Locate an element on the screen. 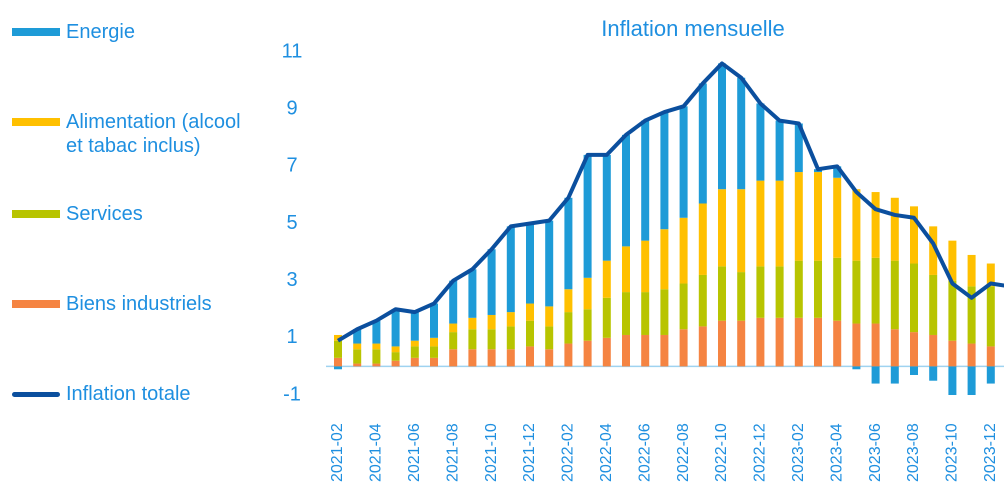 The image size is (1004, 484). legend-label: Energie is located at coordinates (100, 32).